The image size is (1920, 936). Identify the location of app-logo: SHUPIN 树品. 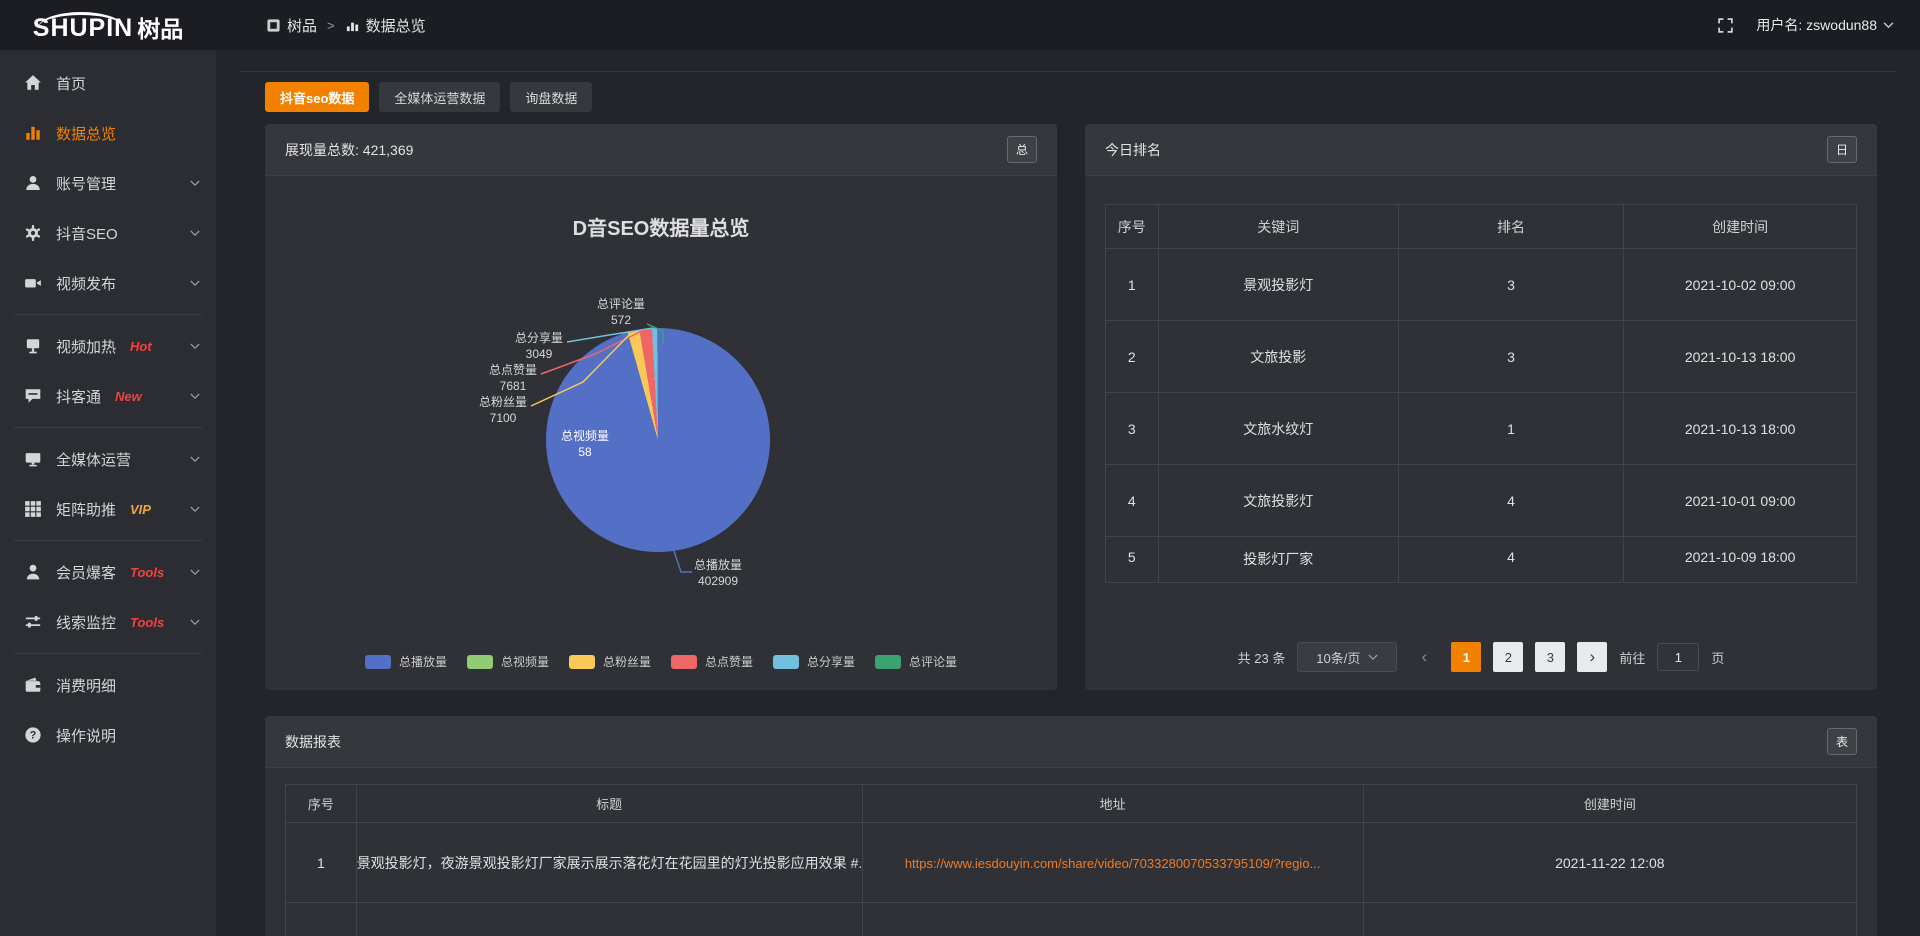
(108, 25).